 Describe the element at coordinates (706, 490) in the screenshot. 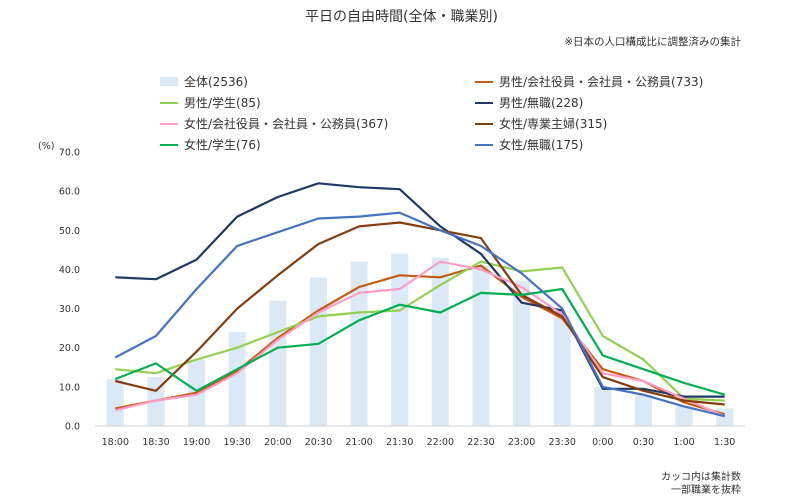

I see `note-excerpt: 一部職業を抜粋` at that location.